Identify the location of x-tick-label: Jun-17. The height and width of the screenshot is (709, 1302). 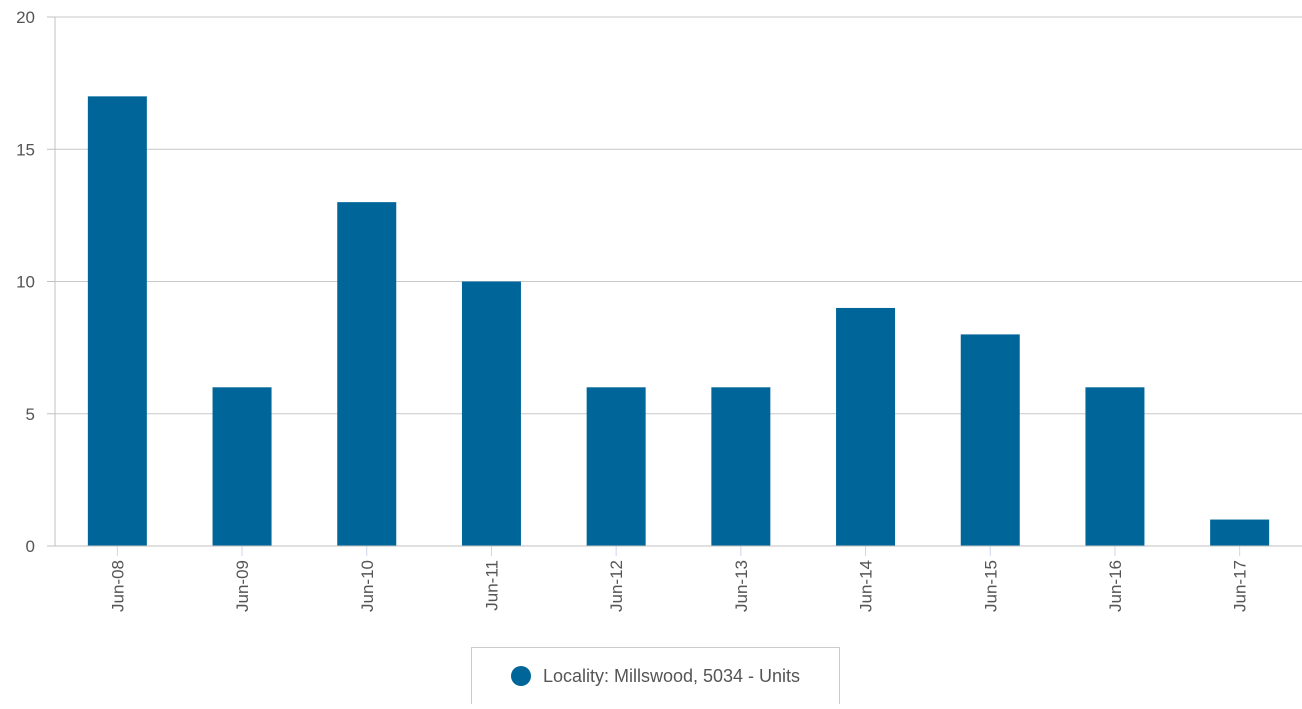
(1240, 586).